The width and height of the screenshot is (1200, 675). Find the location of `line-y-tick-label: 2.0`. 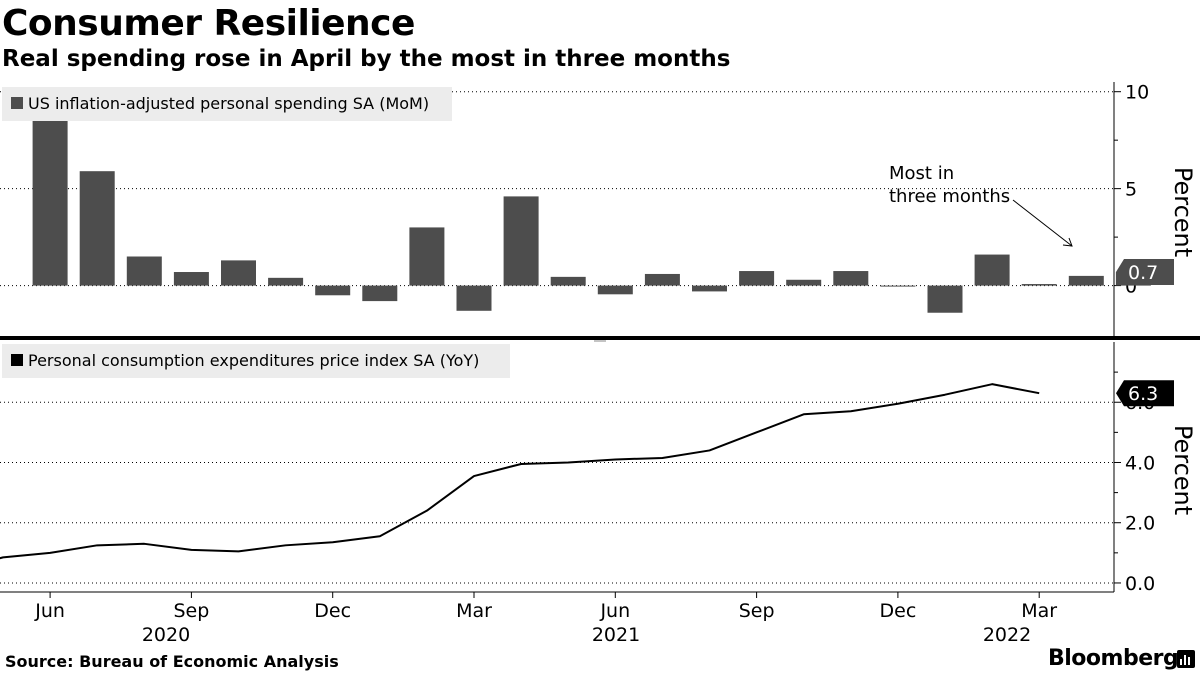

line-y-tick-label: 2.0 is located at coordinates (1140, 524).